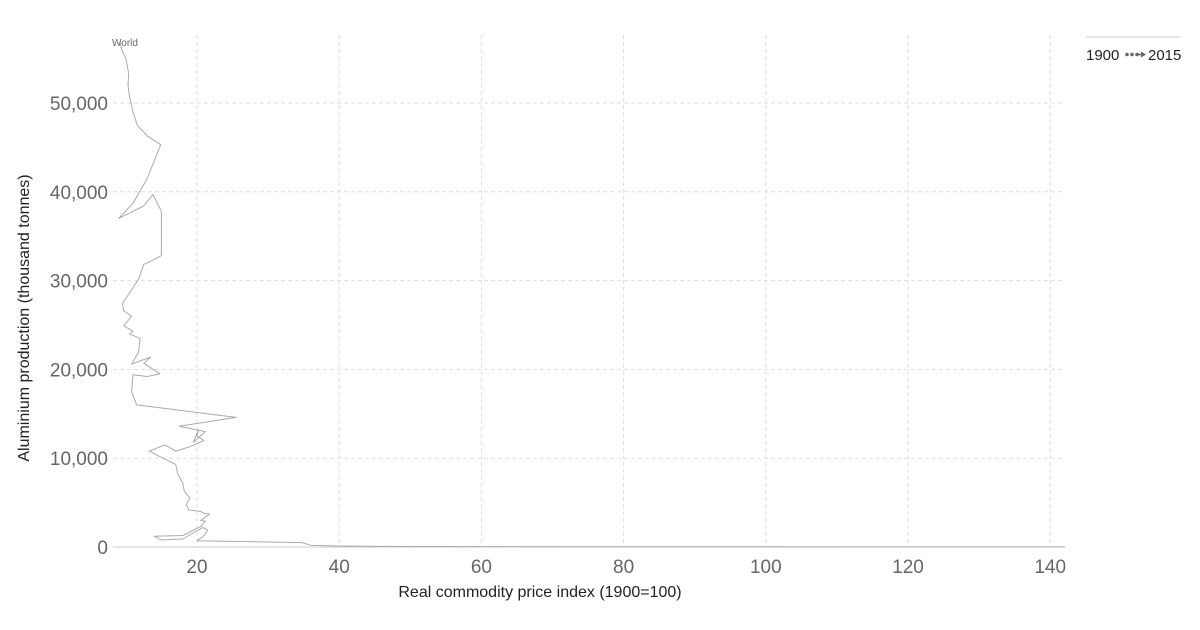 The image size is (1200, 630). Describe the element at coordinates (79, 282) in the screenshot. I see `y-tick-label: 30,000` at that location.